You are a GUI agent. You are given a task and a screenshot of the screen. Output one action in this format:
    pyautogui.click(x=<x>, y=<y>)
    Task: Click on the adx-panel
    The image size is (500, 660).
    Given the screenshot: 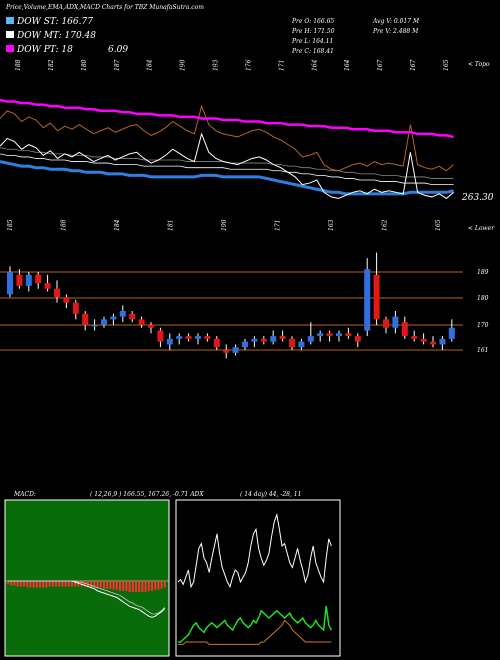 What is the action you would take?
    pyautogui.click(x=258, y=578)
    